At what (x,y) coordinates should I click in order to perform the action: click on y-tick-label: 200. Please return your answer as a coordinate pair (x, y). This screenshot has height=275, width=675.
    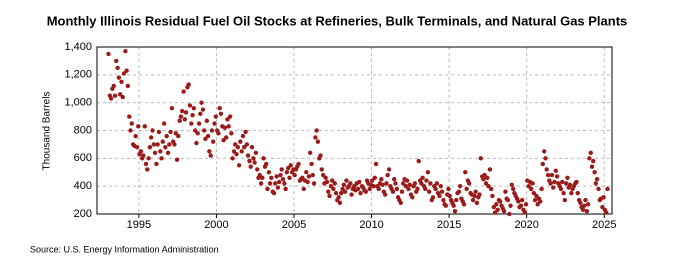
    Looking at the image, I should click on (83, 214).